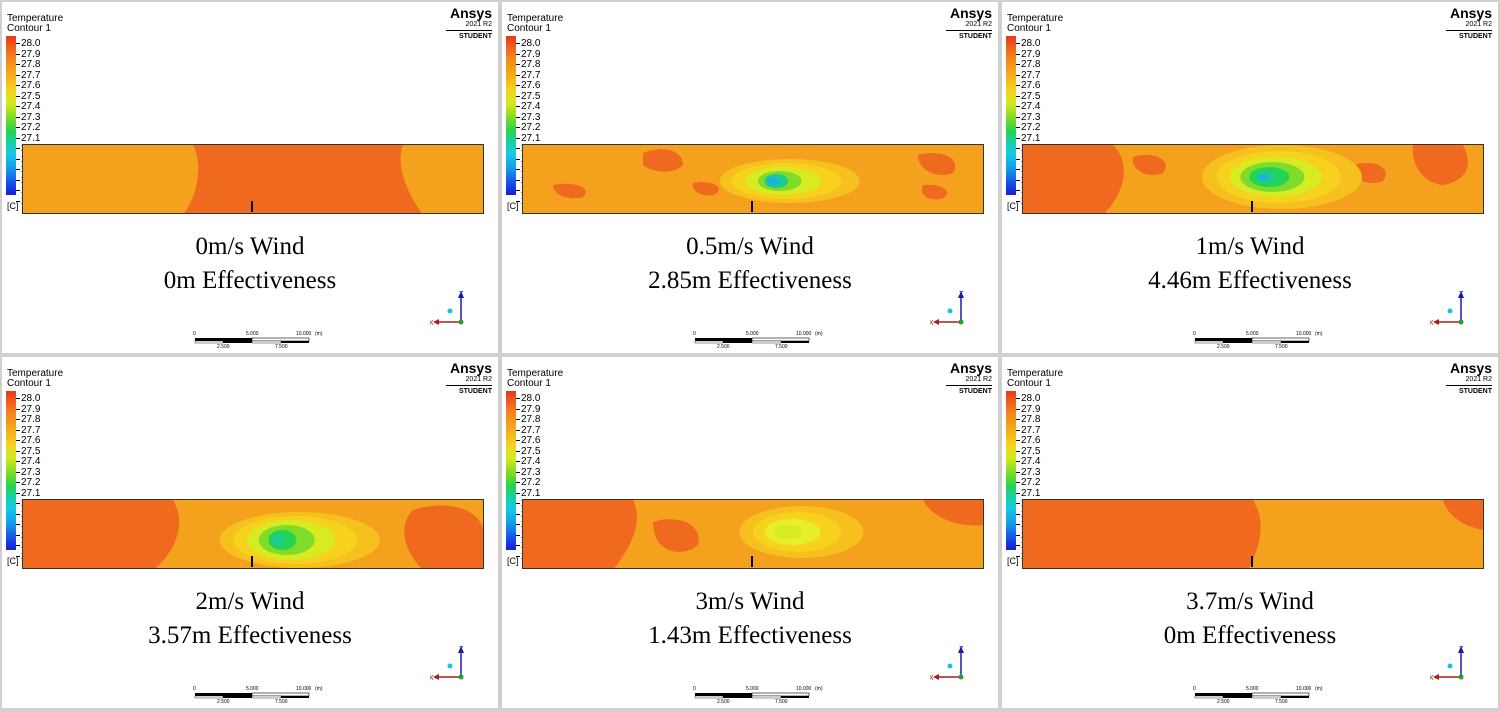 This screenshot has height=711, width=1500. What do you see at coordinates (470, 368) in the screenshot?
I see `brand-name: Ansys` at bounding box center [470, 368].